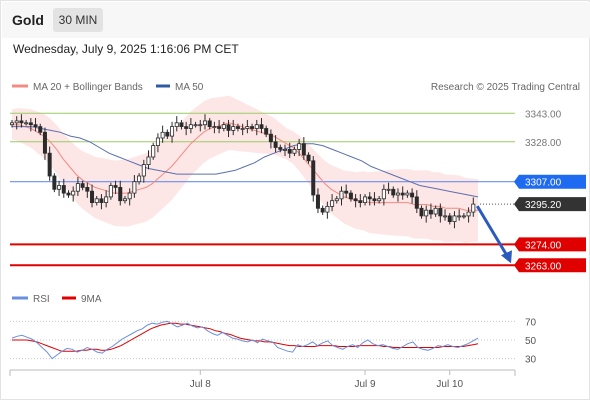 The height and width of the screenshot is (400, 590). Describe the element at coordinates (543, 183) in the screenshot. I see `level-tag-text-3307.00: 3307.00` at that location.